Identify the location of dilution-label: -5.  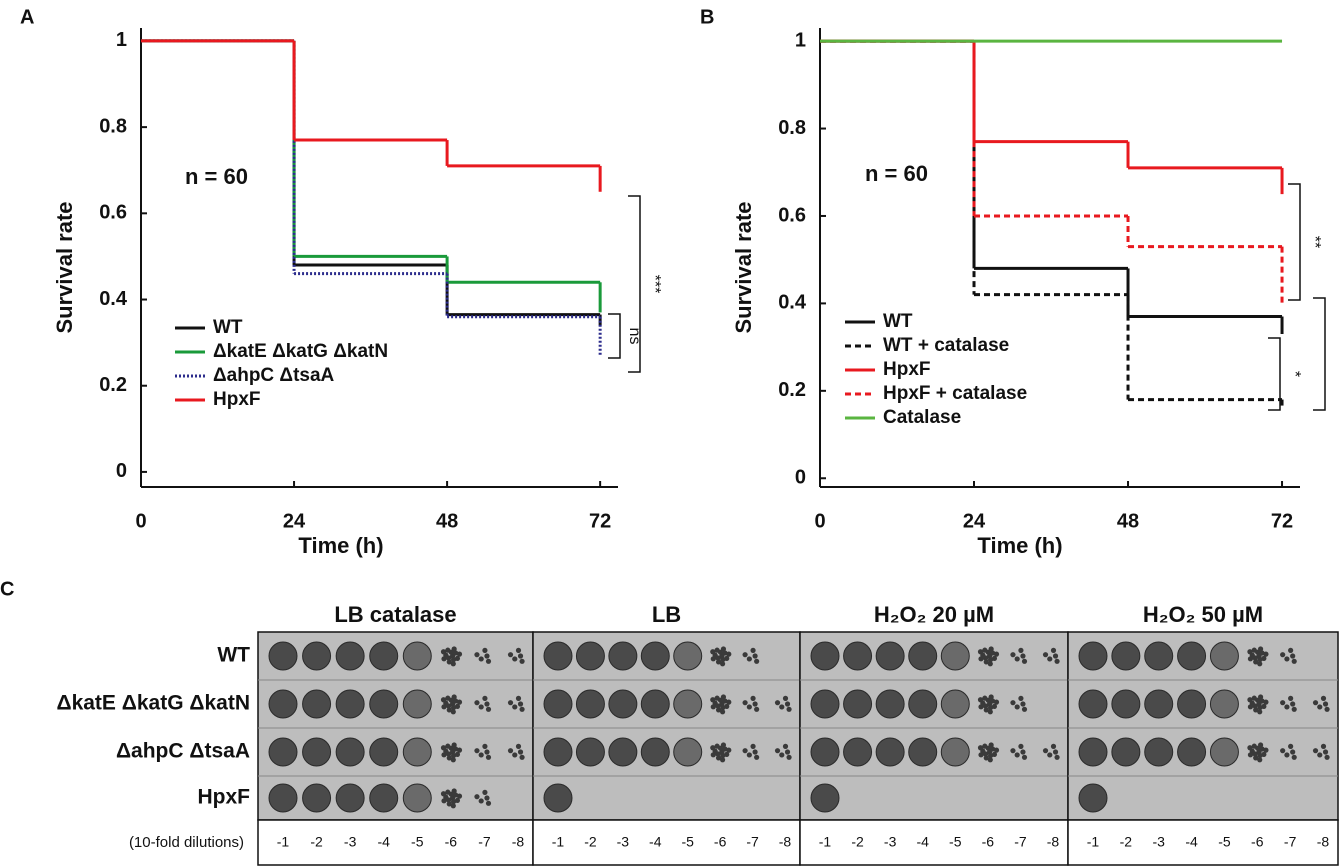
(417, 842).